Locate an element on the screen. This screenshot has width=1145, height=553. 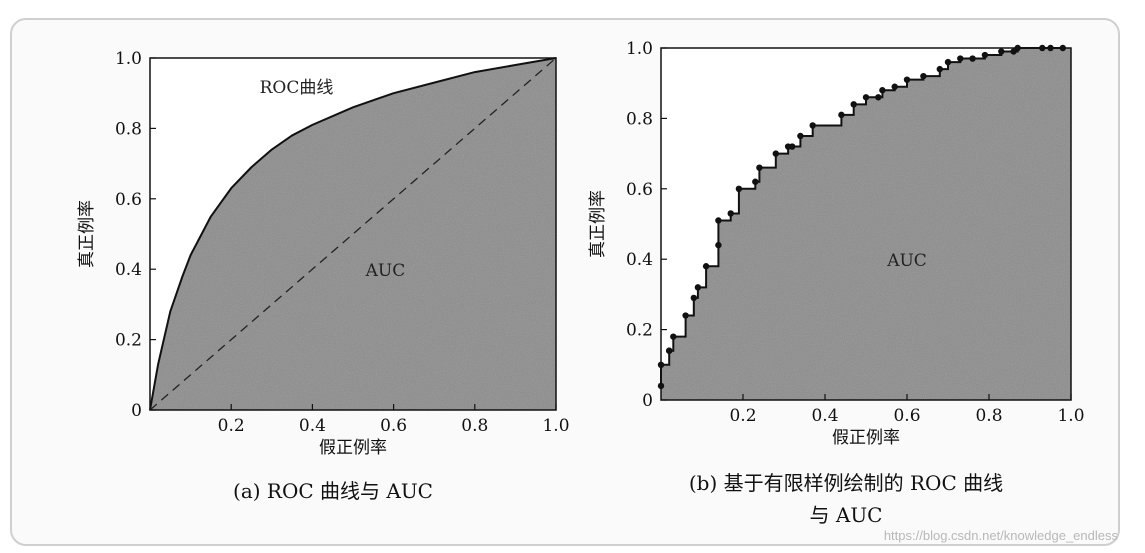
caption-a: (a) ROC 曲线与 AUC is located at coordinates (333, 491).